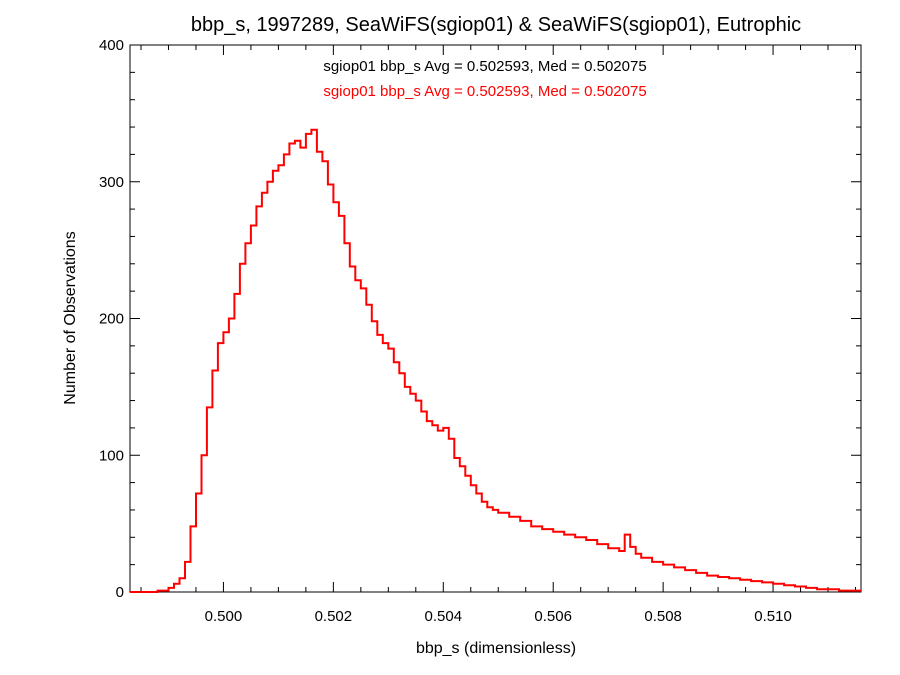 The height and width of the screenshot is (675, 900). What do you see at coordinates (773, 616) in the screenshot?
I see `x-tick-label: 0.510` at bounding box center [773, 616].